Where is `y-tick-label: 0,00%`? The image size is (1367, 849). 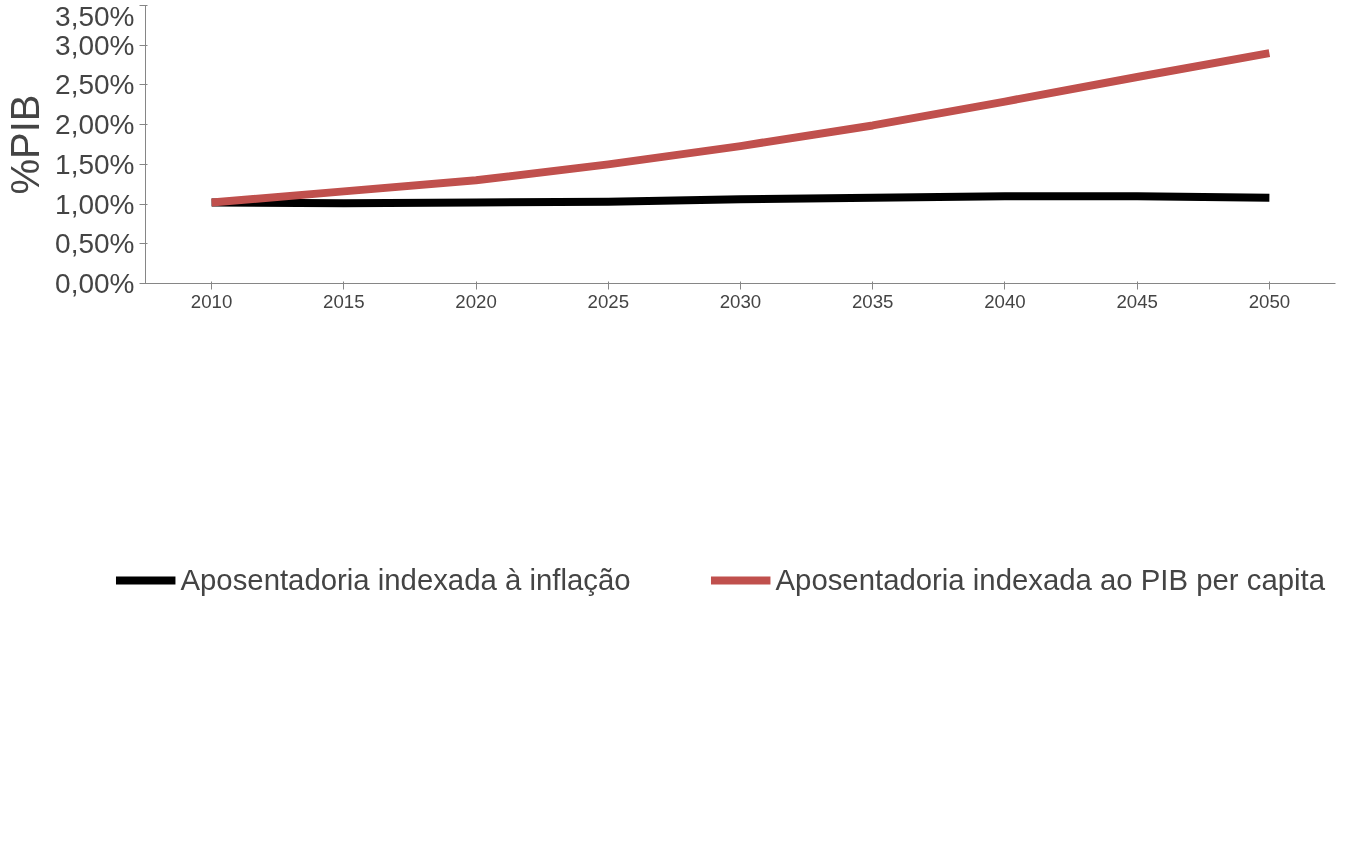
y-tick-label: 0,00% is located at coordinates (95, 283).